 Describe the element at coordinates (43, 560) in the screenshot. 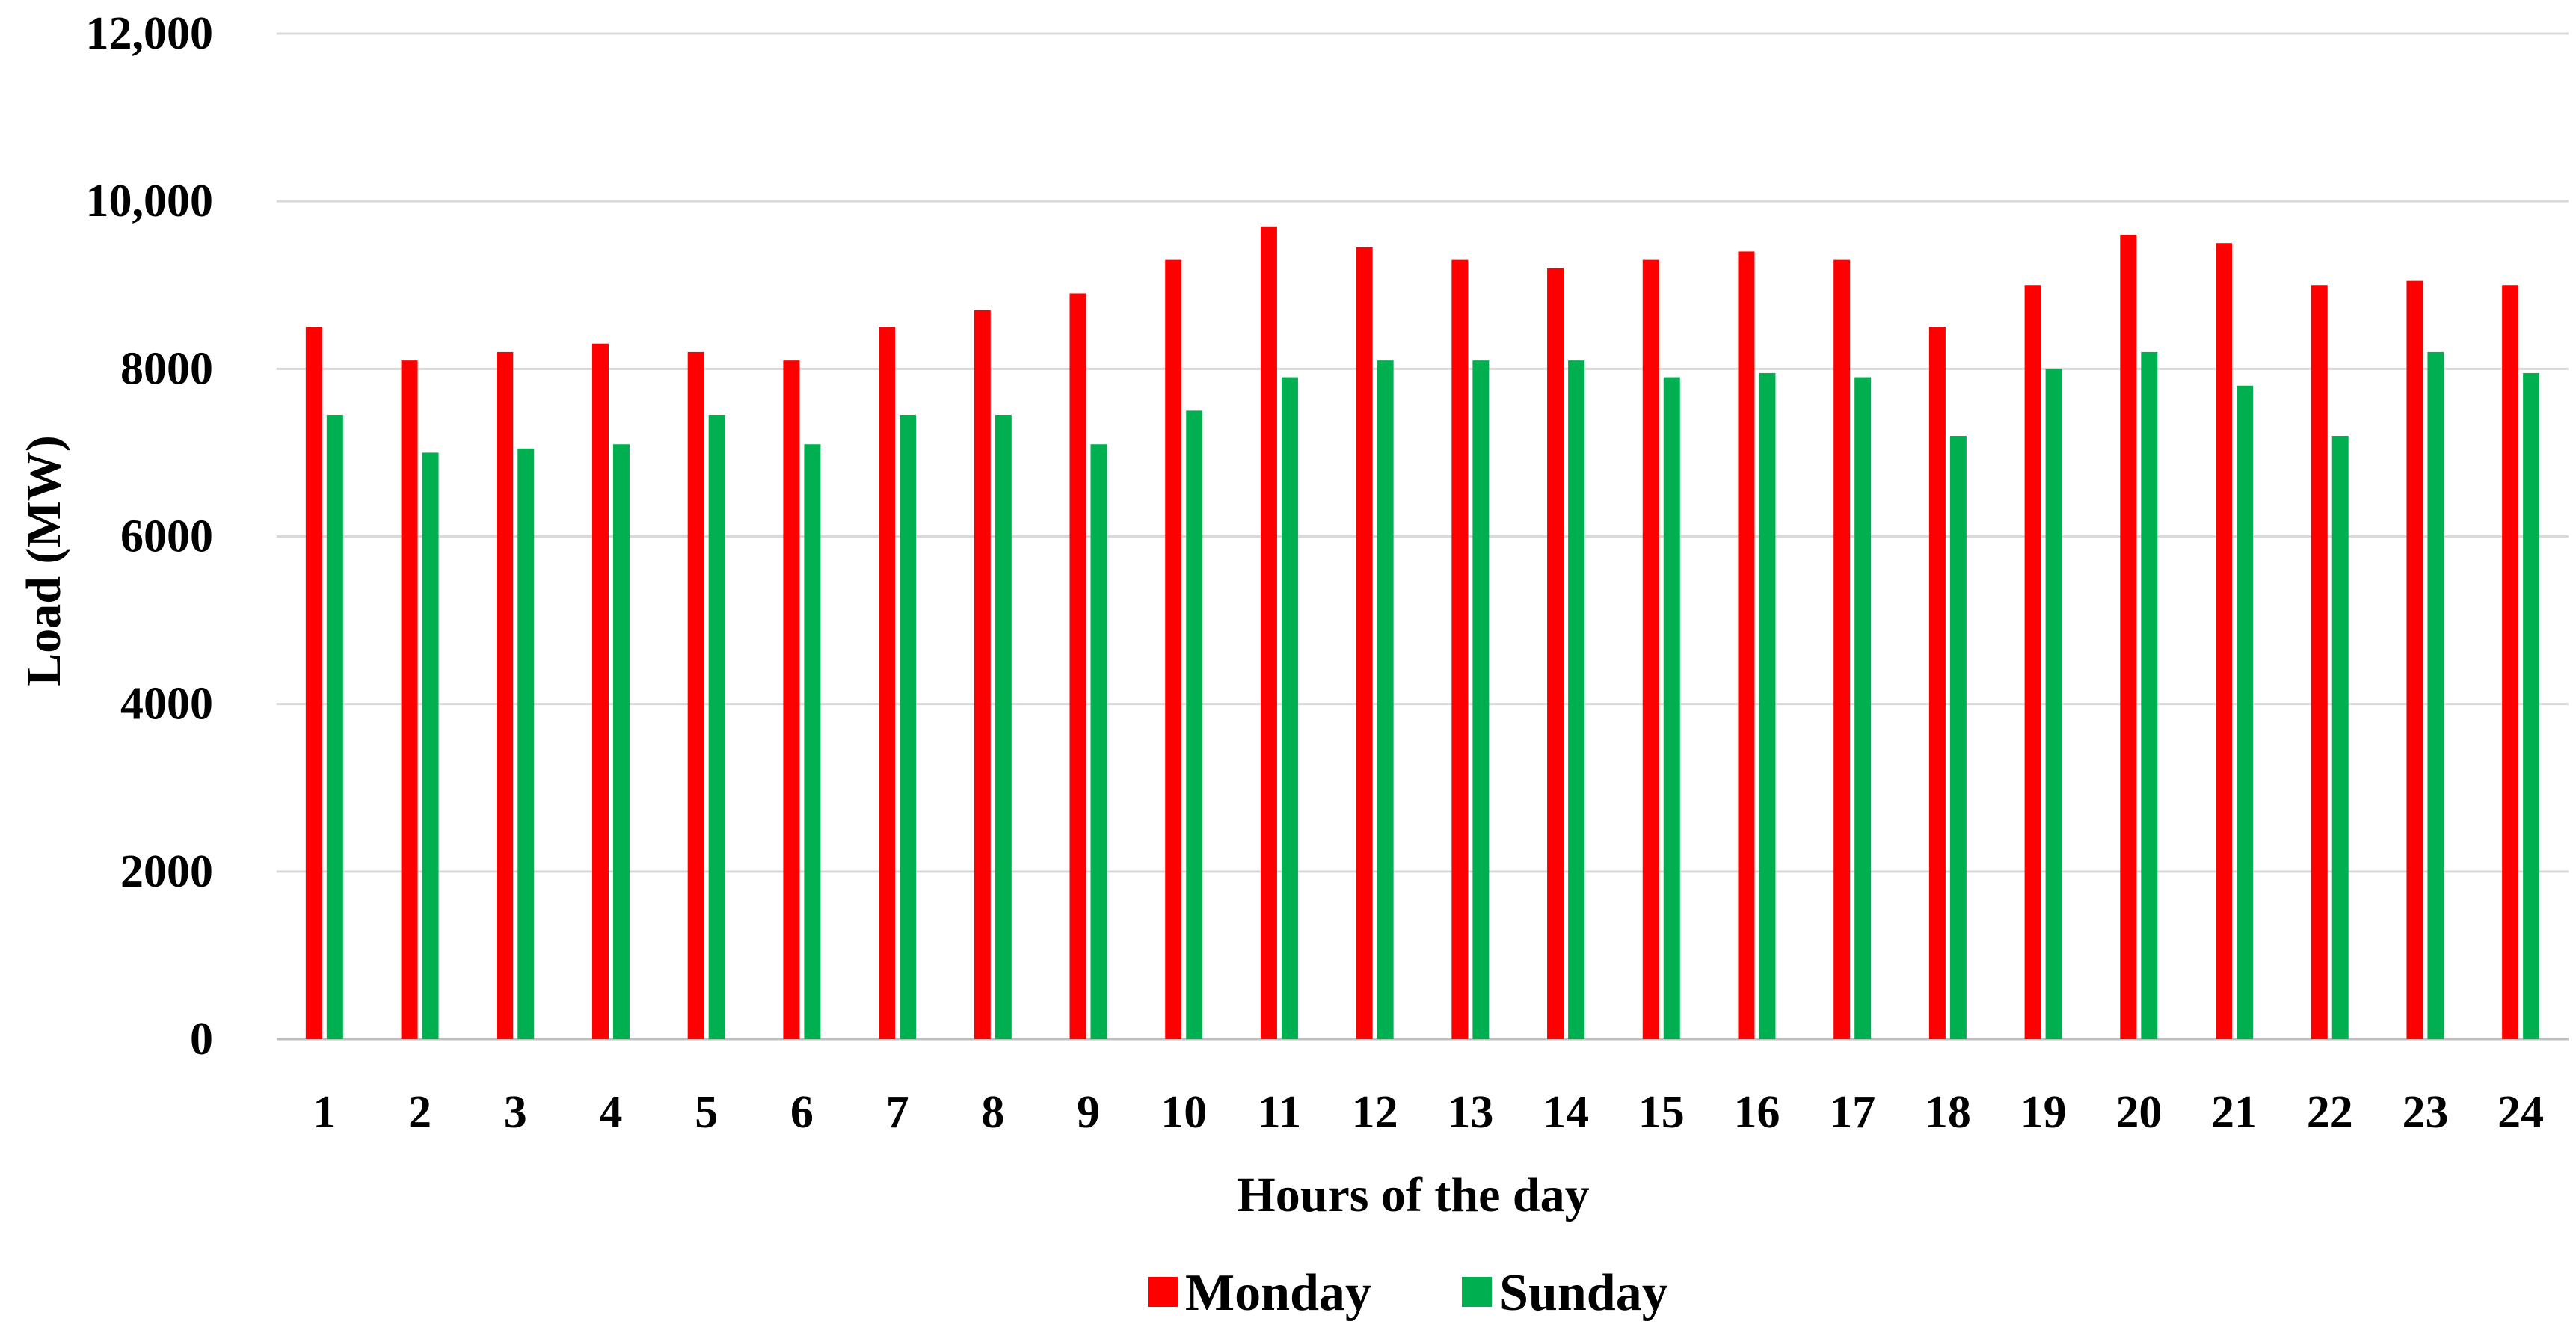

I see `y-axis-title: Load (MW)` at that location.